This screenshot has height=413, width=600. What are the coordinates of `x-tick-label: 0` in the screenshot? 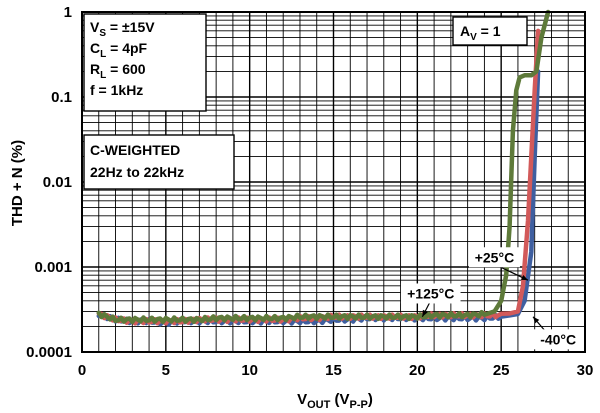 It's located at (82, 370).